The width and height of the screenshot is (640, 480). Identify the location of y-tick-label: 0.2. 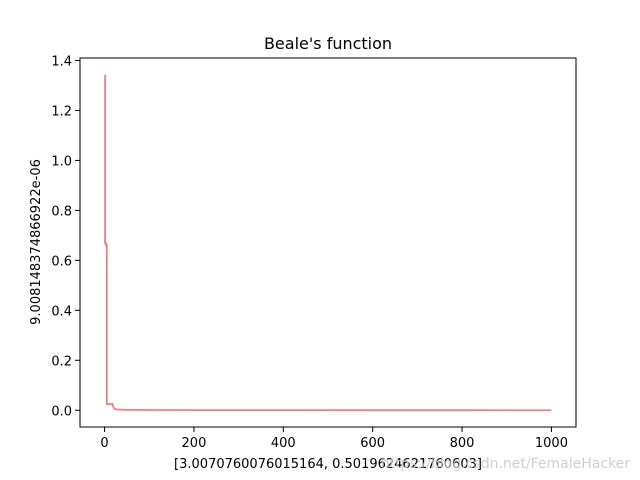
(61, 361).